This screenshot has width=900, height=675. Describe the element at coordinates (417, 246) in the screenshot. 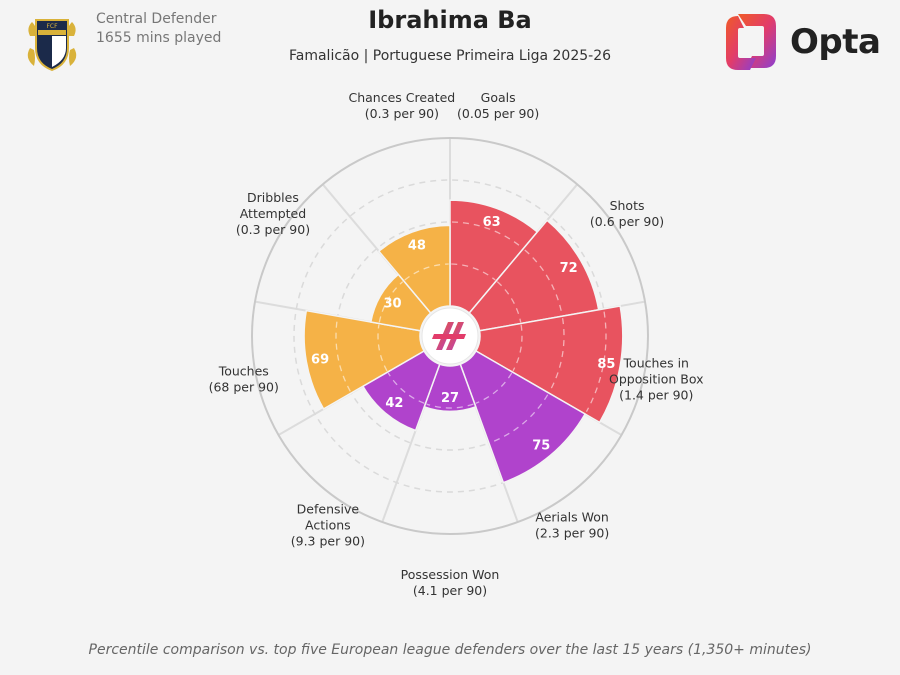

I see `value-label: 48` at that location.